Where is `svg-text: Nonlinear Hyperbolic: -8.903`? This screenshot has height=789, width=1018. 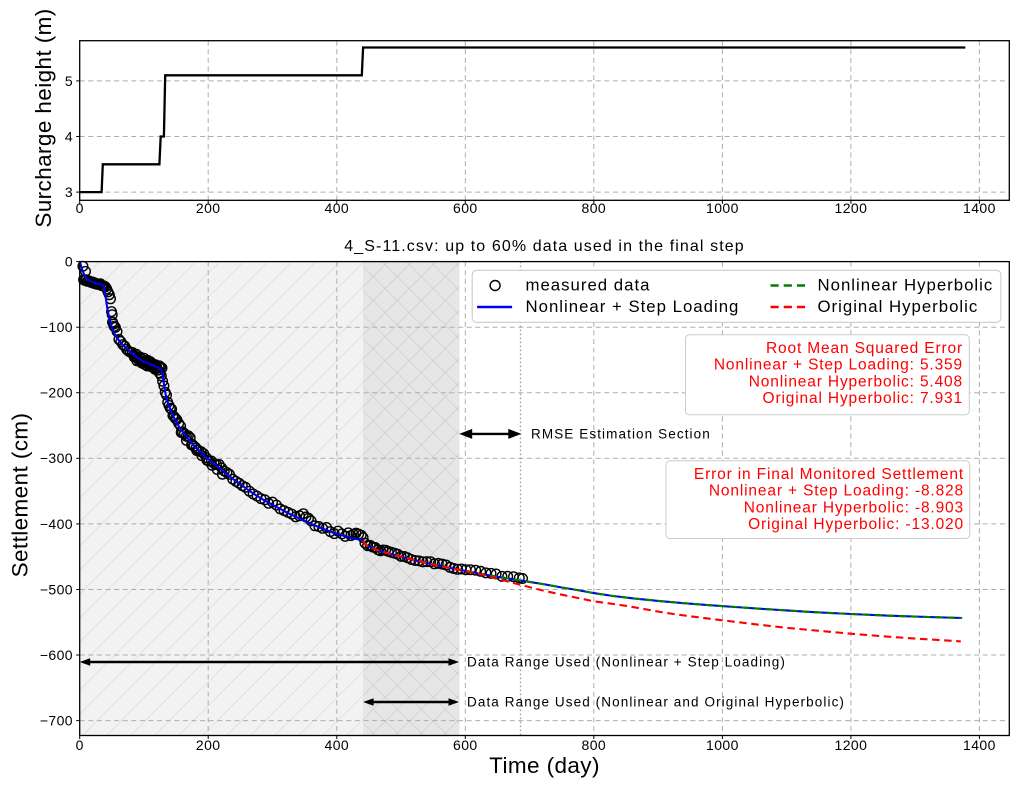 svg-text: Nonlinear Hyperbolic: -8.903 is located at coordinates (854, 507).